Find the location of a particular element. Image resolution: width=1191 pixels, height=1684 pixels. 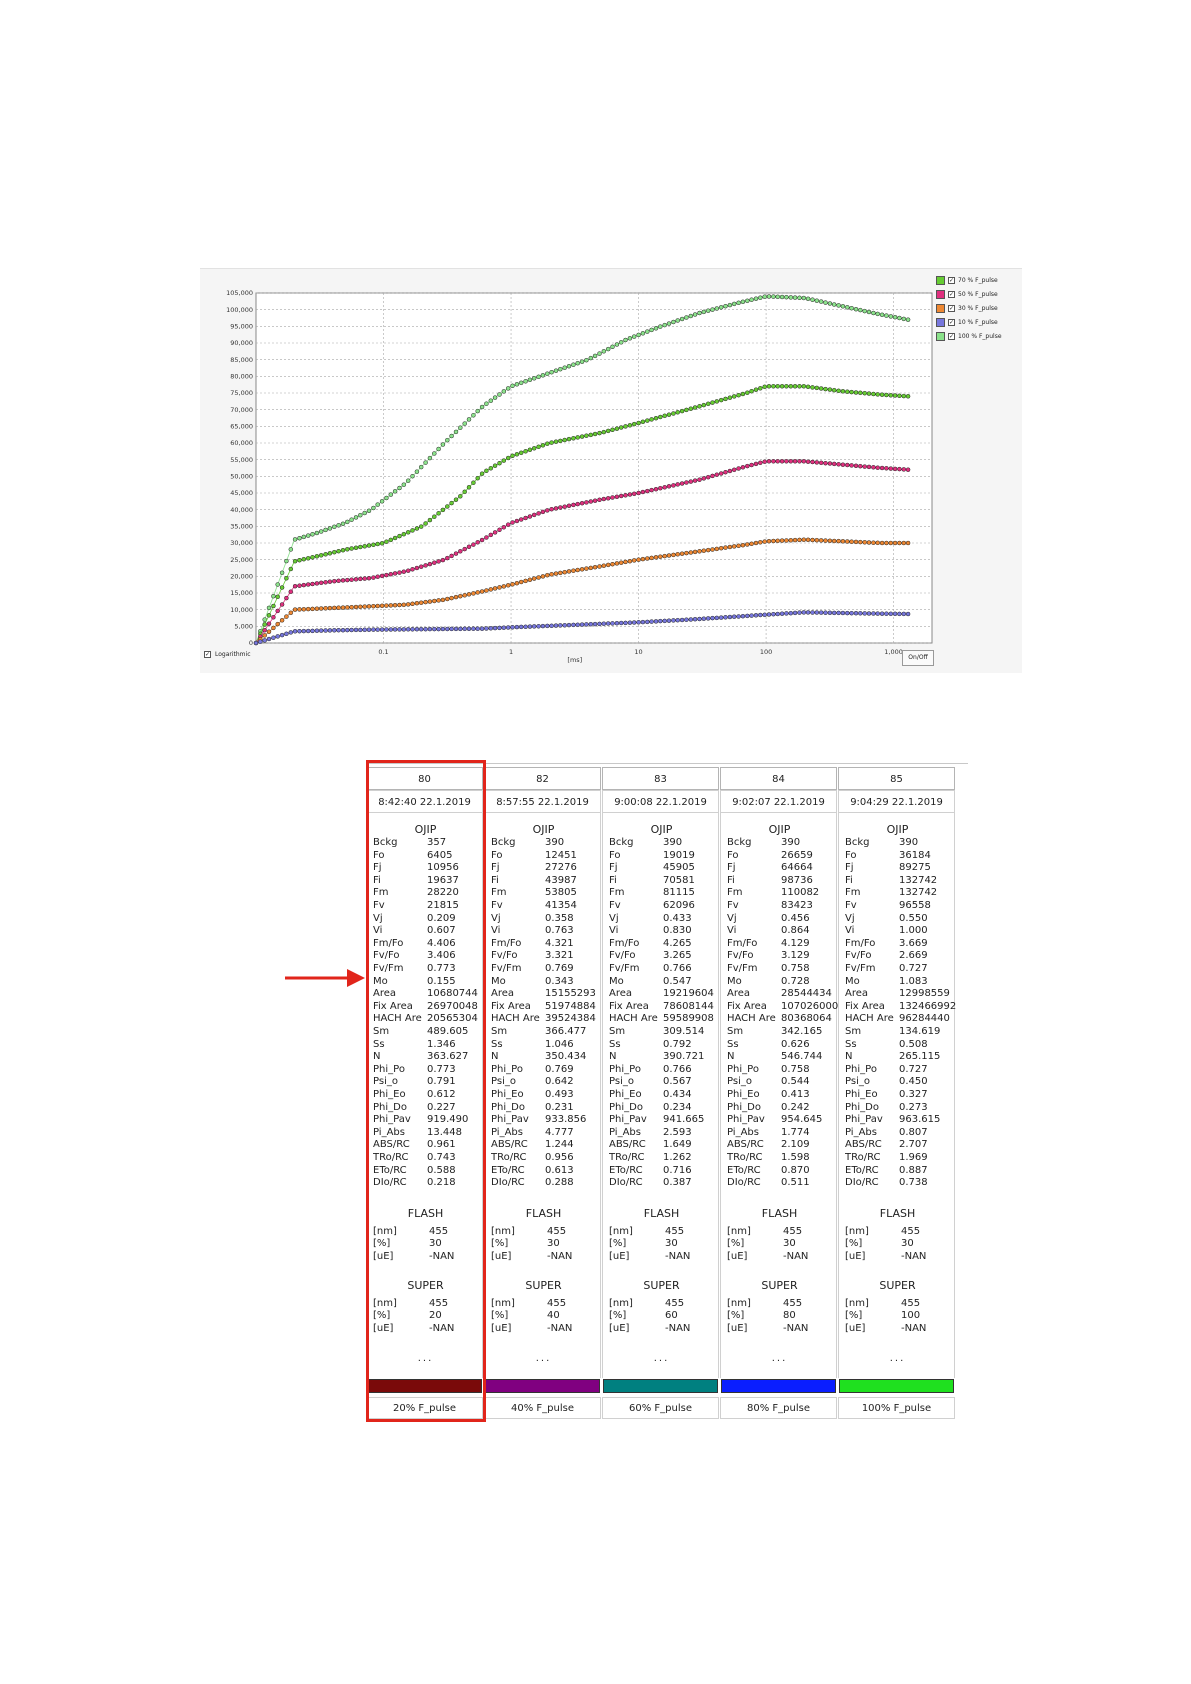

param-name: Fv/Fm is located at coordinates (624, 968).